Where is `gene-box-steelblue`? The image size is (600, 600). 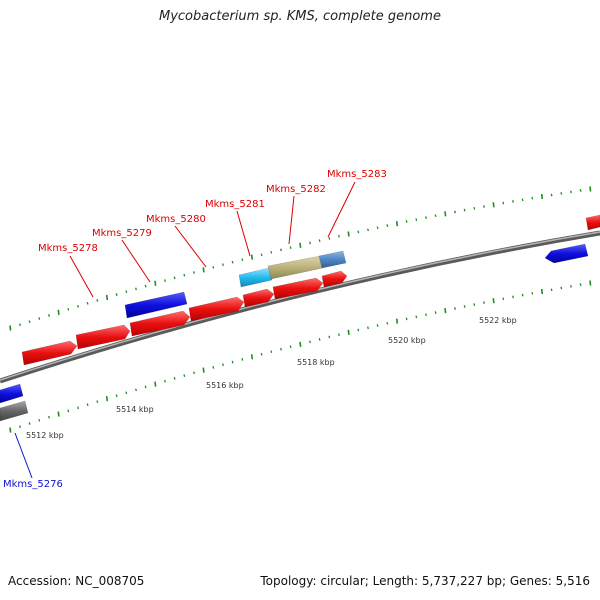 gene-box-steelblue is located at coordinates (332, 259).